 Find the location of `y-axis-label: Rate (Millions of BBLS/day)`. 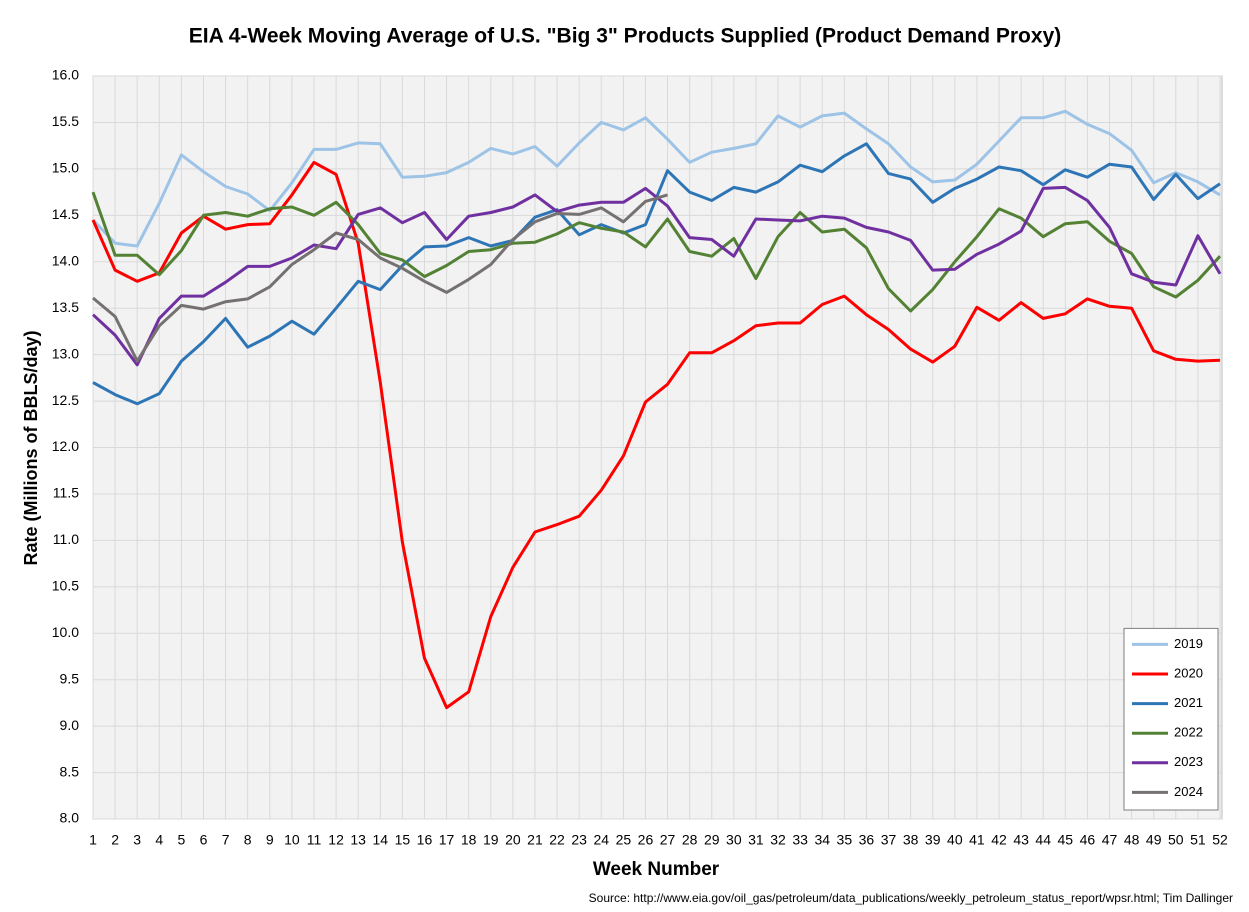

y-axis-label: Rate (Millions of BBLS/day) is located at coordinates (31, 447).